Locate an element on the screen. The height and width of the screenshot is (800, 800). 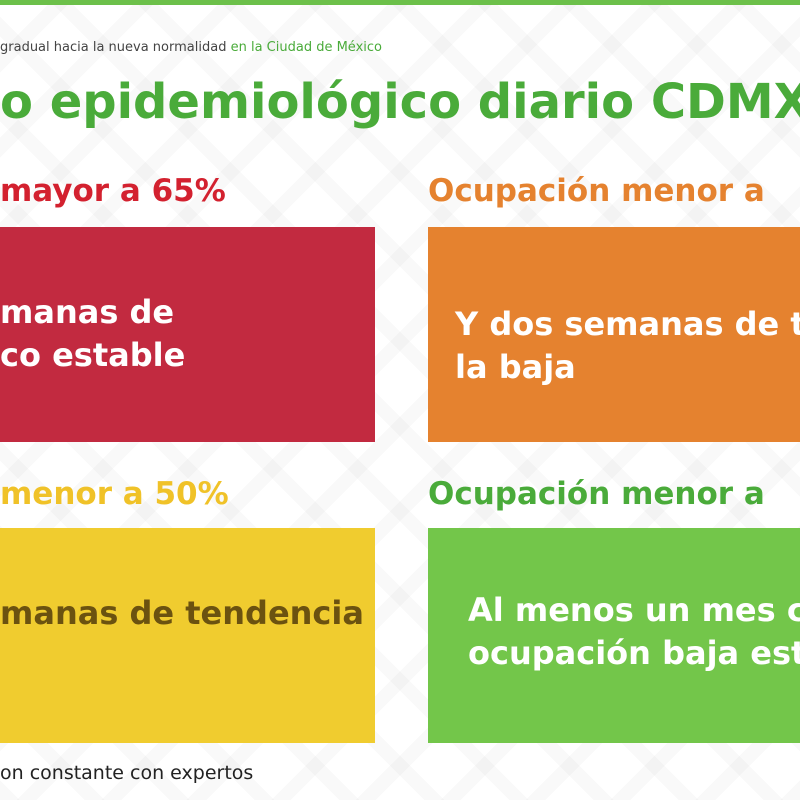
panel-yellow-text-line1: manas de tendencia is located at coordinates (182, 613).